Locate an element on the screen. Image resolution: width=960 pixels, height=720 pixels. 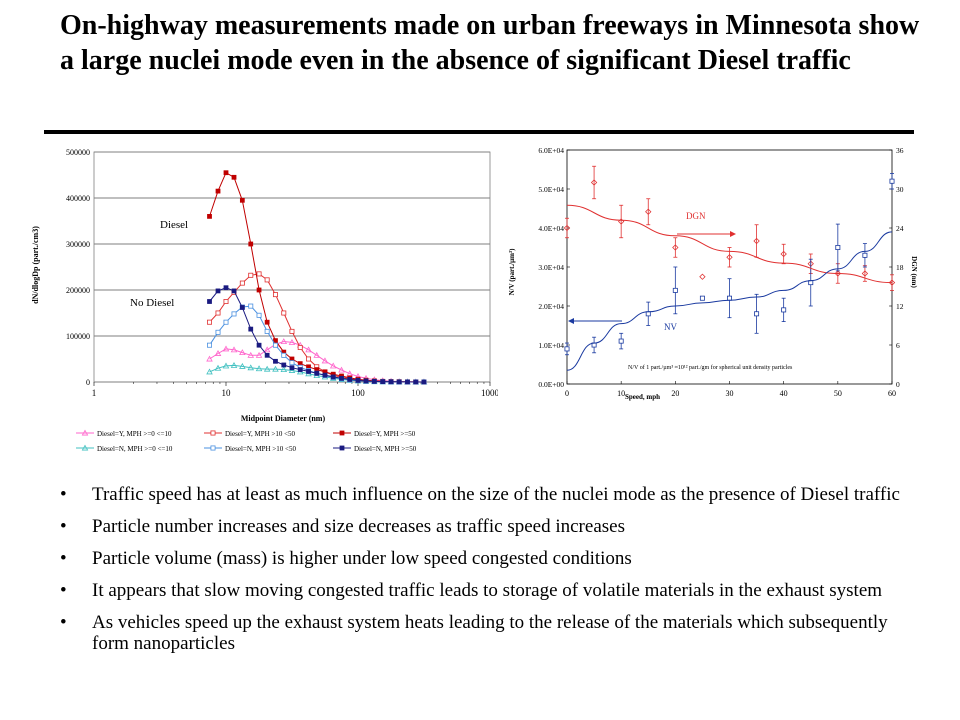
x-tick-label: 20 is located at coordinates (675, 393).